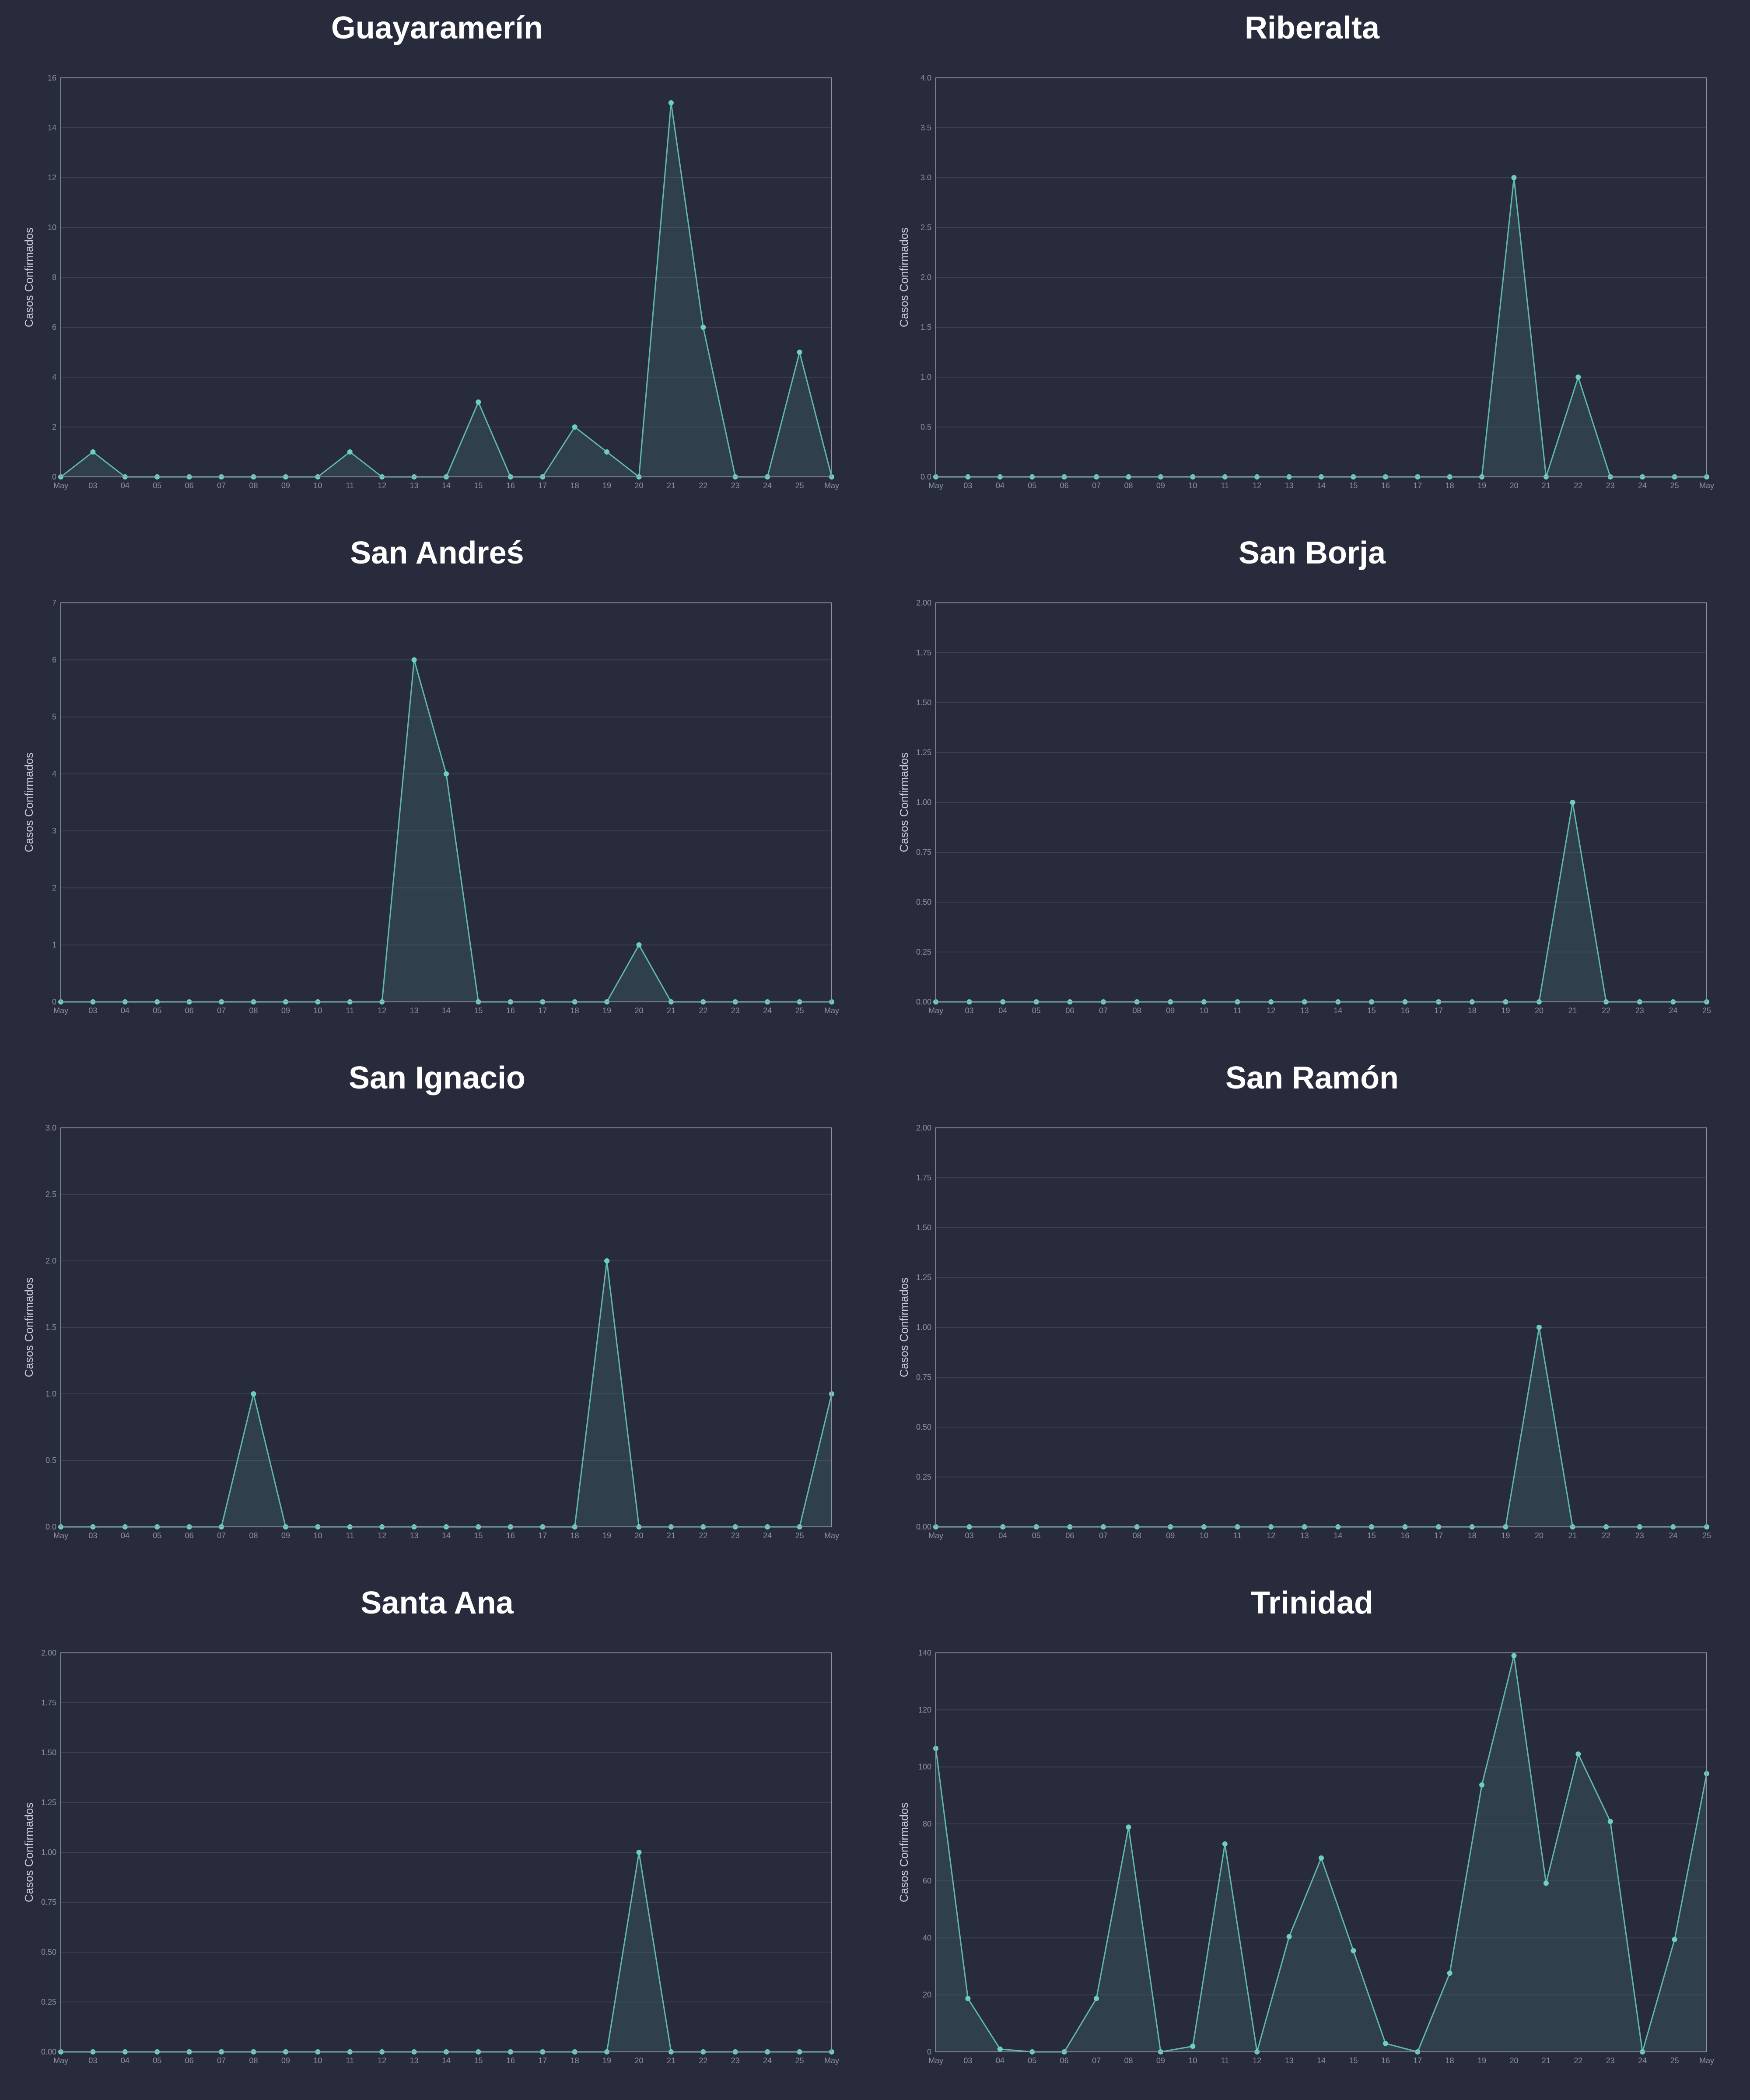 Image resolution: width=1750 pixels, height=2100 pixels. I want to click on x-tick-label: 19, so click(1481, 485).